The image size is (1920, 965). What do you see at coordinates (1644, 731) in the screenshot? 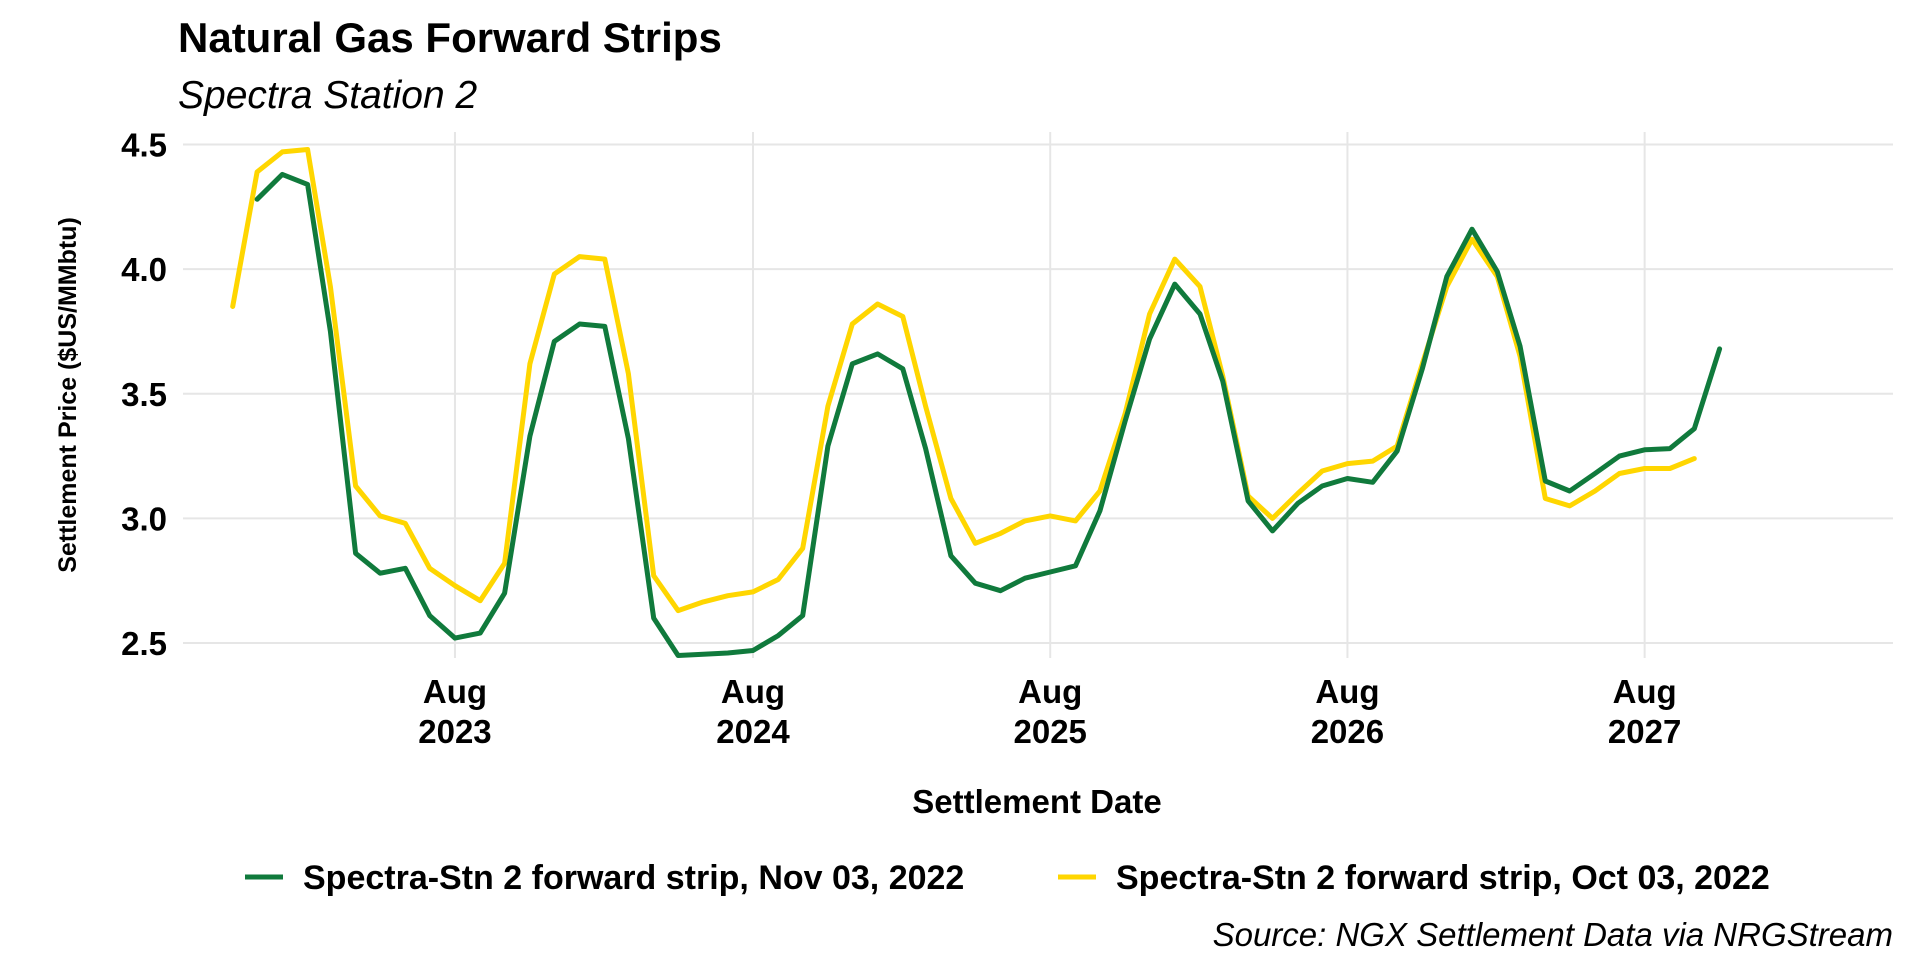
I see `x-tick-year: 2027` at bounding box center [1644, 731].